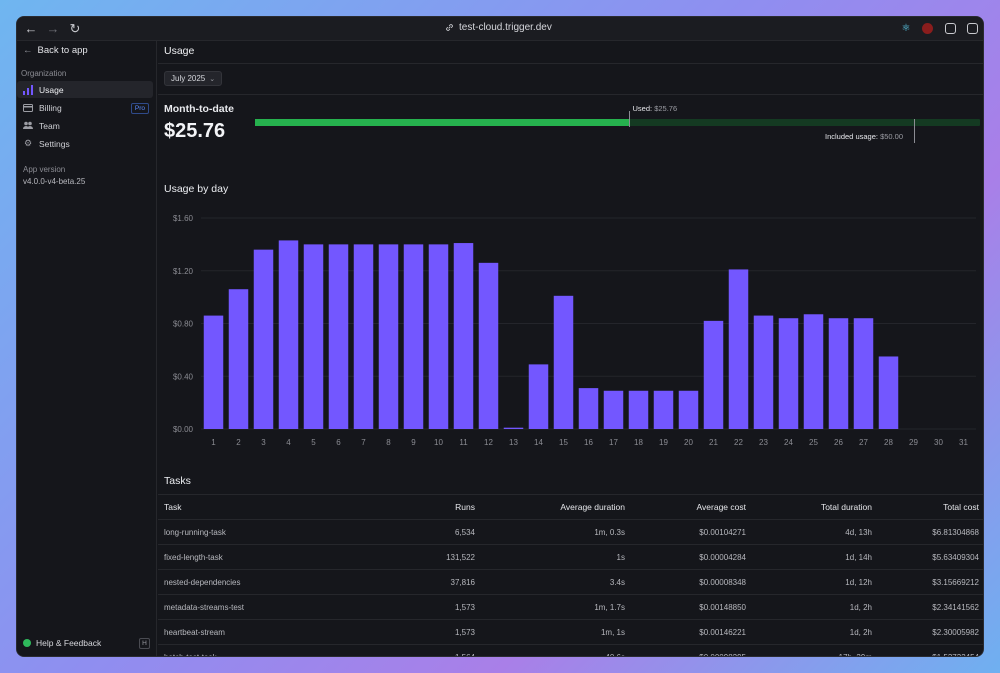 The width and height of the screenshot is (1000, 673). I want to click on reload-icon: ↻, so click(75, 28).